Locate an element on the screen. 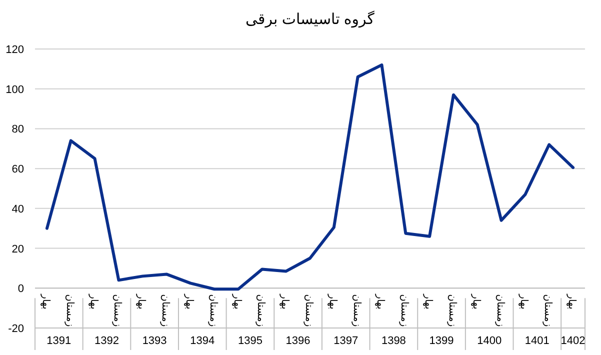 This screenshot has height=355, width=601. chart-title: گروه تاسیسات برقی is located at coordinates (311, 19).